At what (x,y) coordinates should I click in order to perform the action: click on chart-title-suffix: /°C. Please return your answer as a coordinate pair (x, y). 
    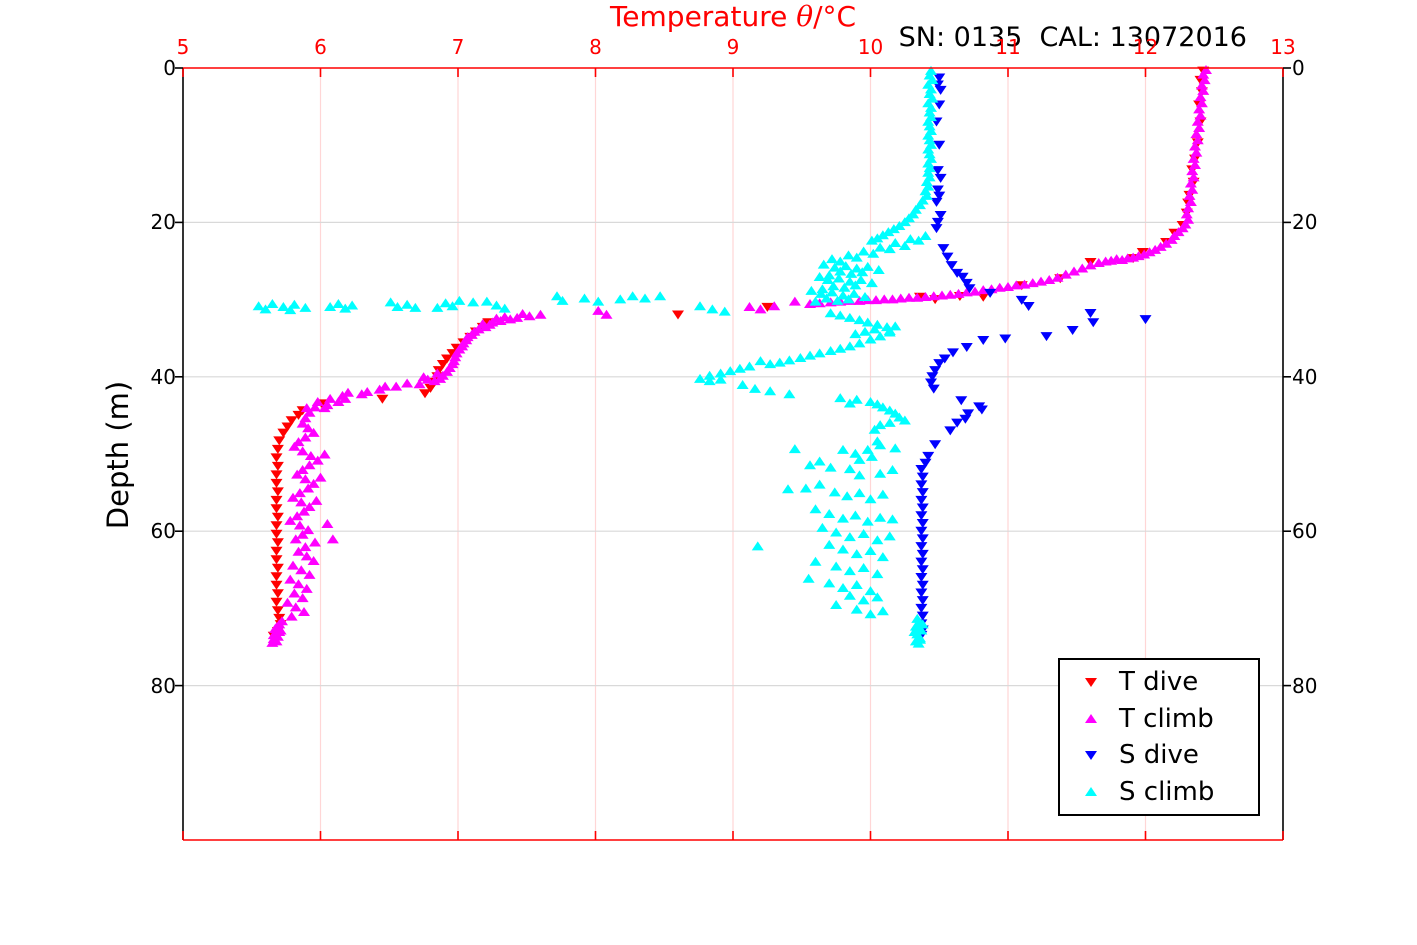
    Looking at the image, I should click on (835, 16).